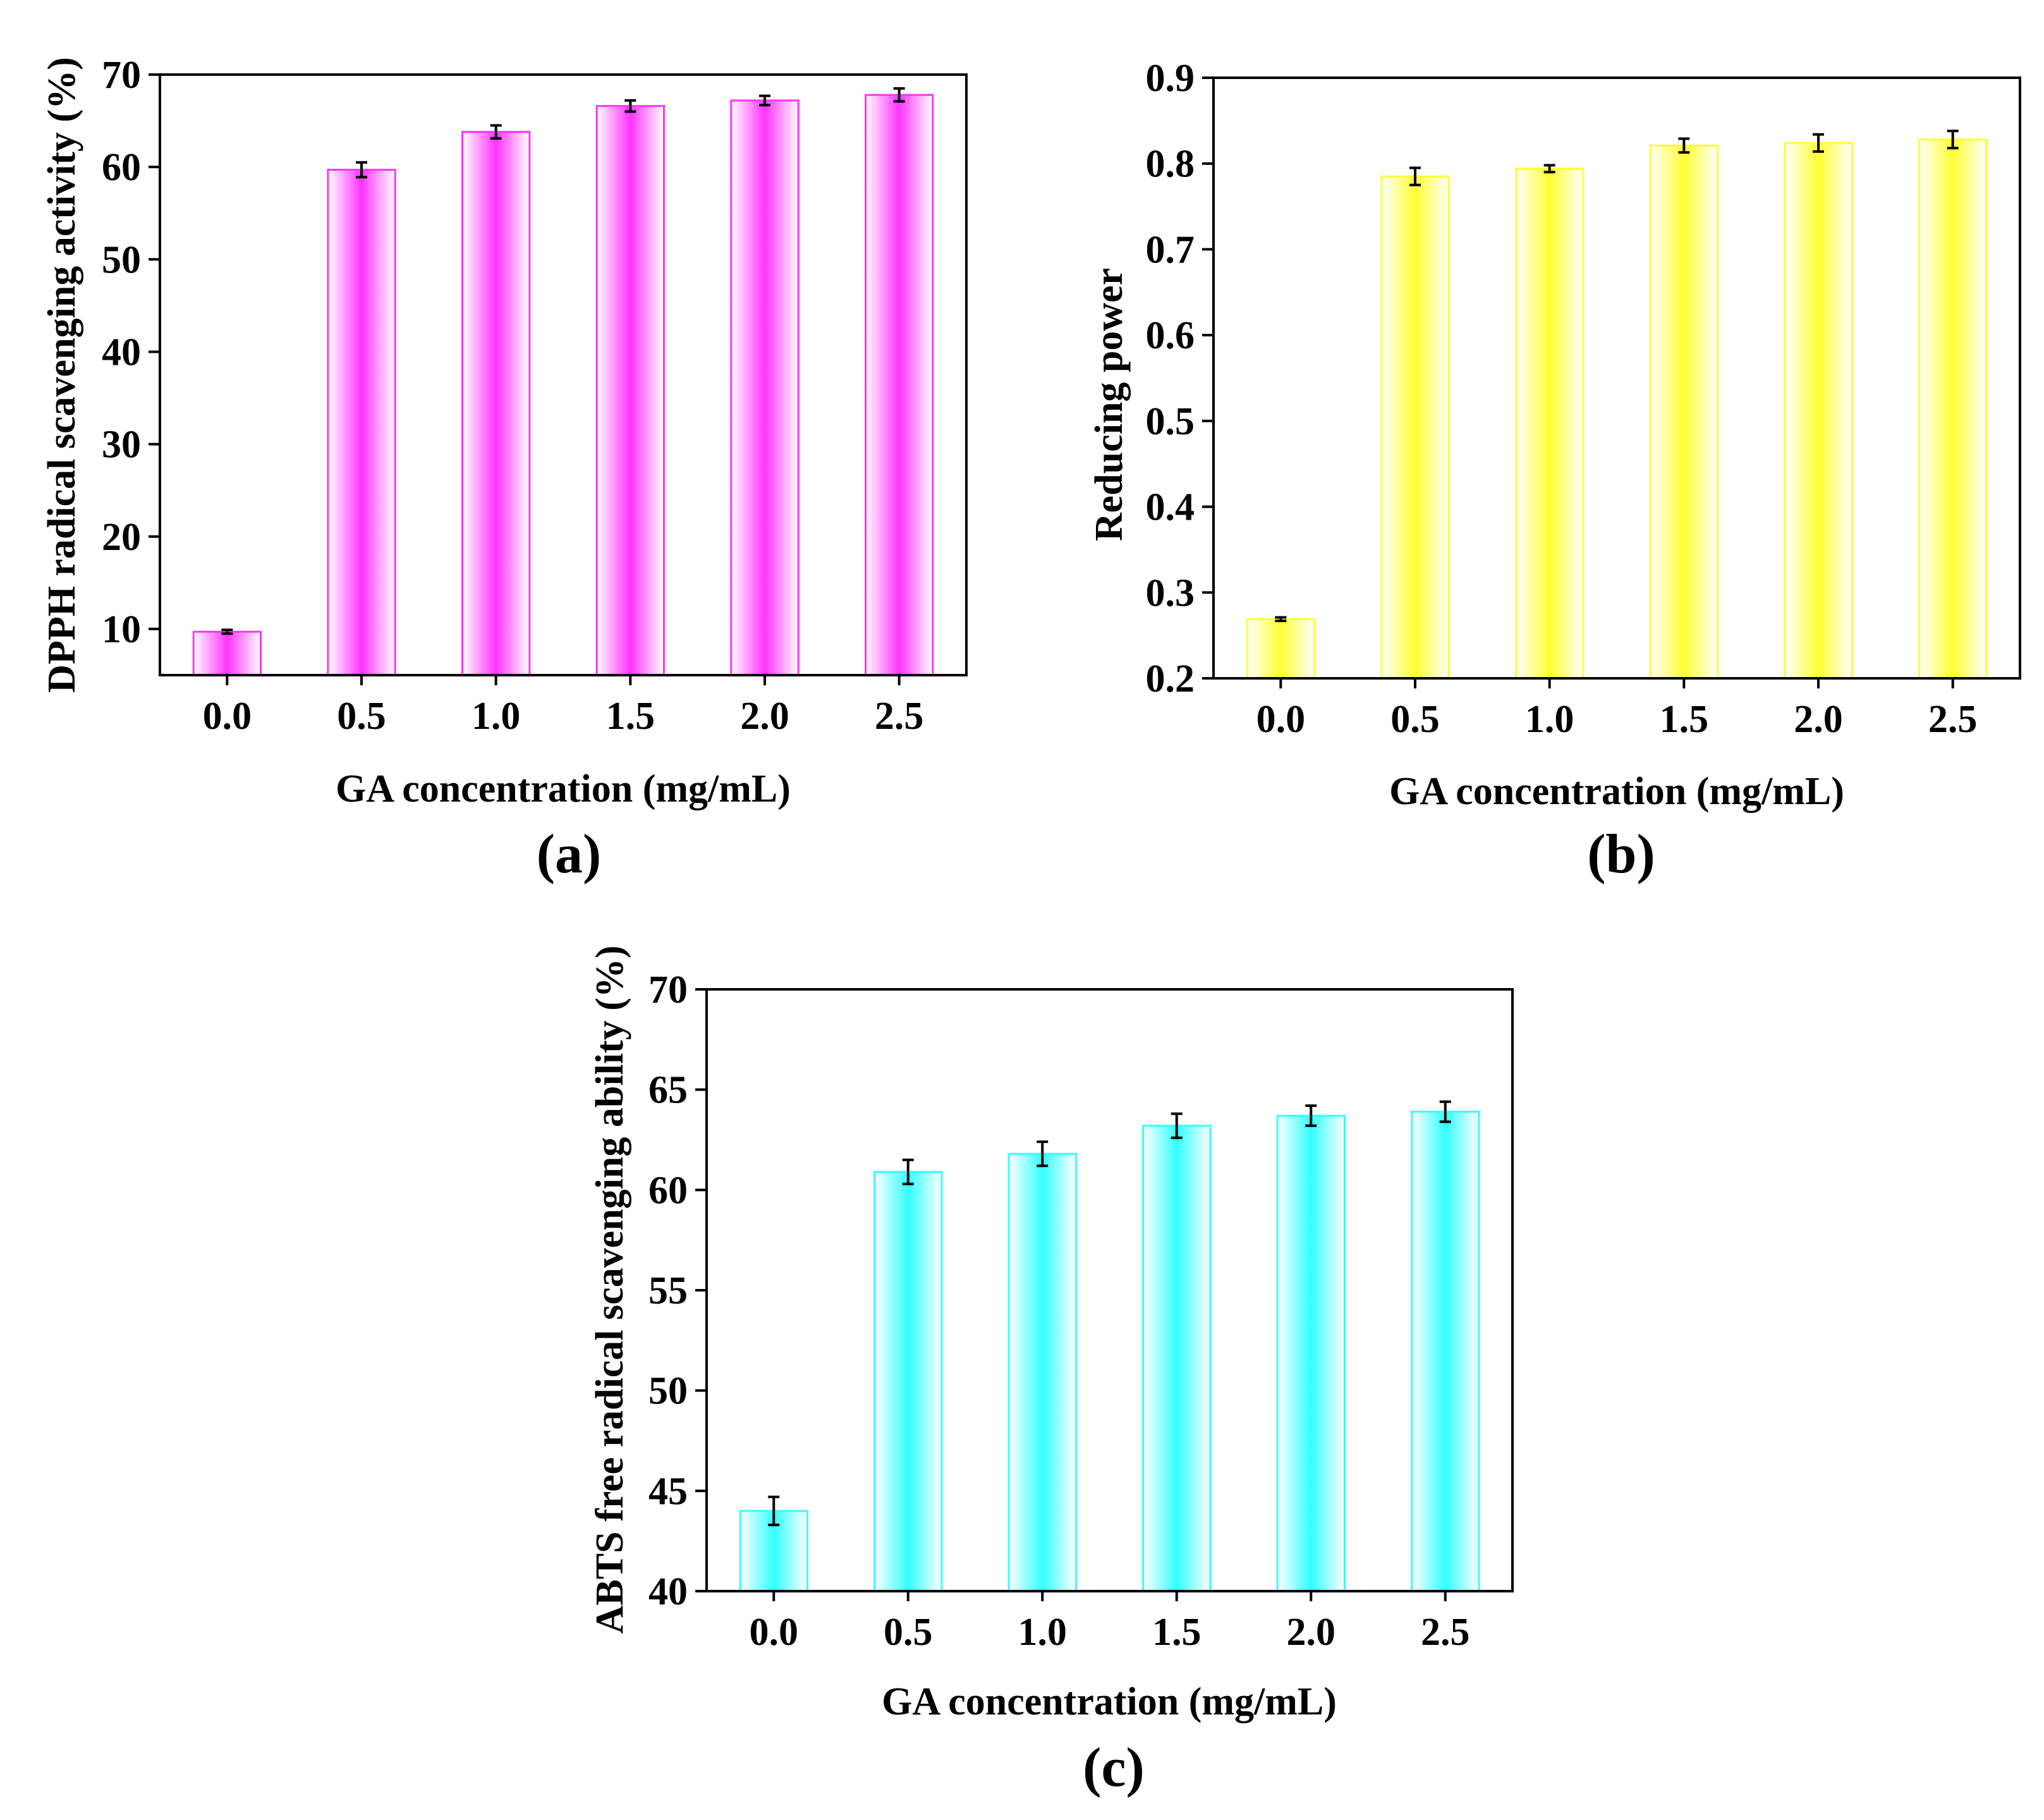 This screenshot has height=1820, width=2044. What do you see at coordinates (564, 707) in the screenshot?
I see `x-ticks-a: 0.0 0.5 1.0 1.5 2.0 2.5` at bounding box center [564, 707].